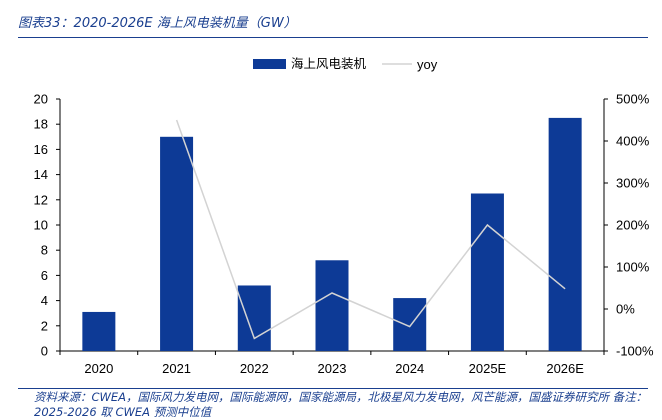 The image size is (662, 420). What do you see at coordinates (41, 174) in the screenshot?
I see `left-tick-label: 14` at bounding box center [41, 174].